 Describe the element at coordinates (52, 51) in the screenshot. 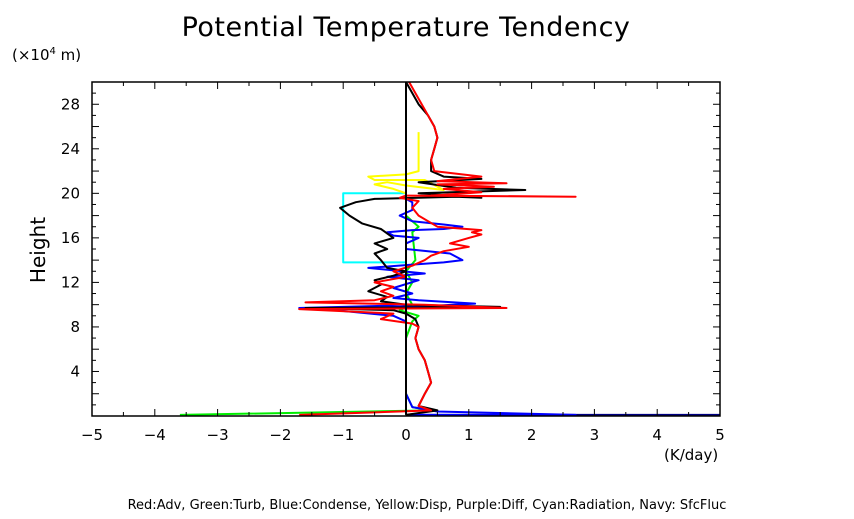

I see `y-unit-exponent: 4` at that location.